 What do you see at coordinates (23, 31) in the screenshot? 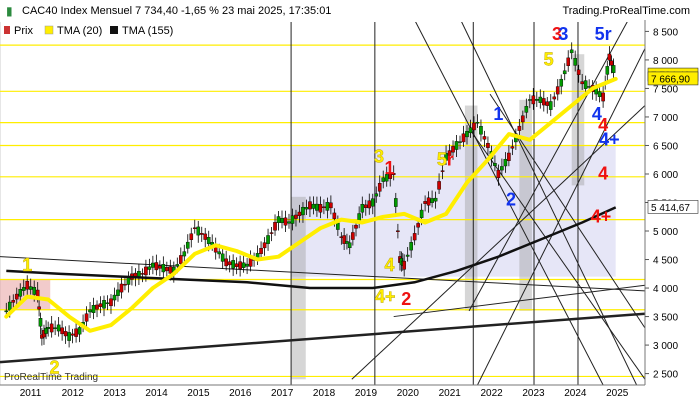
I see `legend-label-prix: Prix` at bounding box center [23, 31].